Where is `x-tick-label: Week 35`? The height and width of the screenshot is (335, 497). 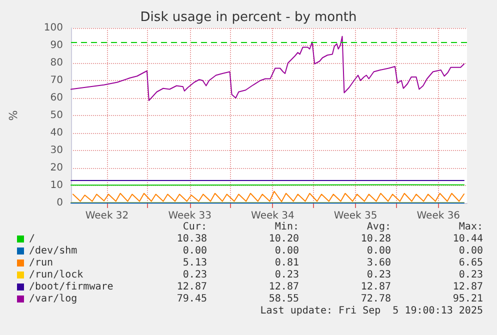
x-tick-label: Week 35 is located at coordinates (356, 216).